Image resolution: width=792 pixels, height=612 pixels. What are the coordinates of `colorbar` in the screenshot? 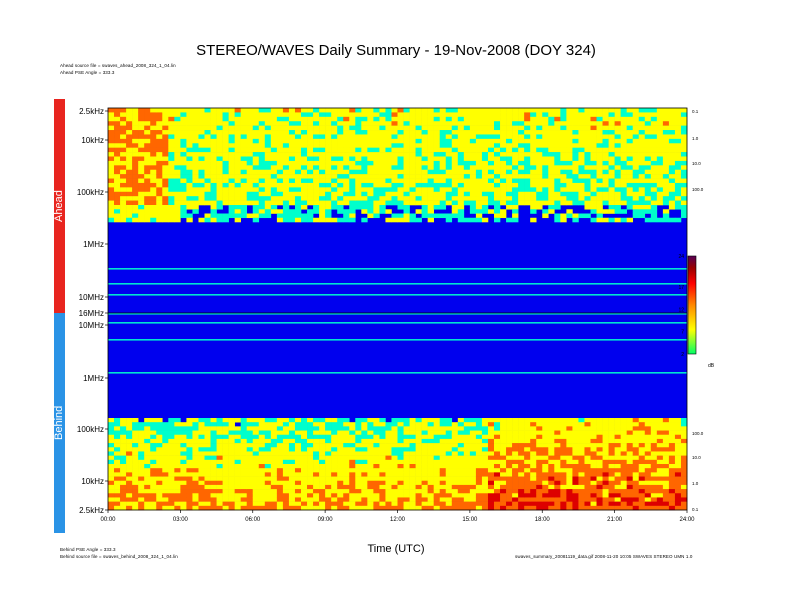 It's located at (692, 305).